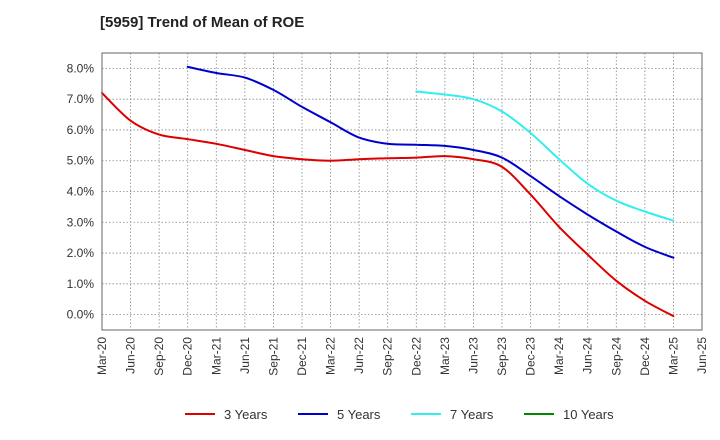 Image resolution: width=720 pixels, height=440 pixels. I want to click on x-tick-label: Jun-23, so click(473, 355).